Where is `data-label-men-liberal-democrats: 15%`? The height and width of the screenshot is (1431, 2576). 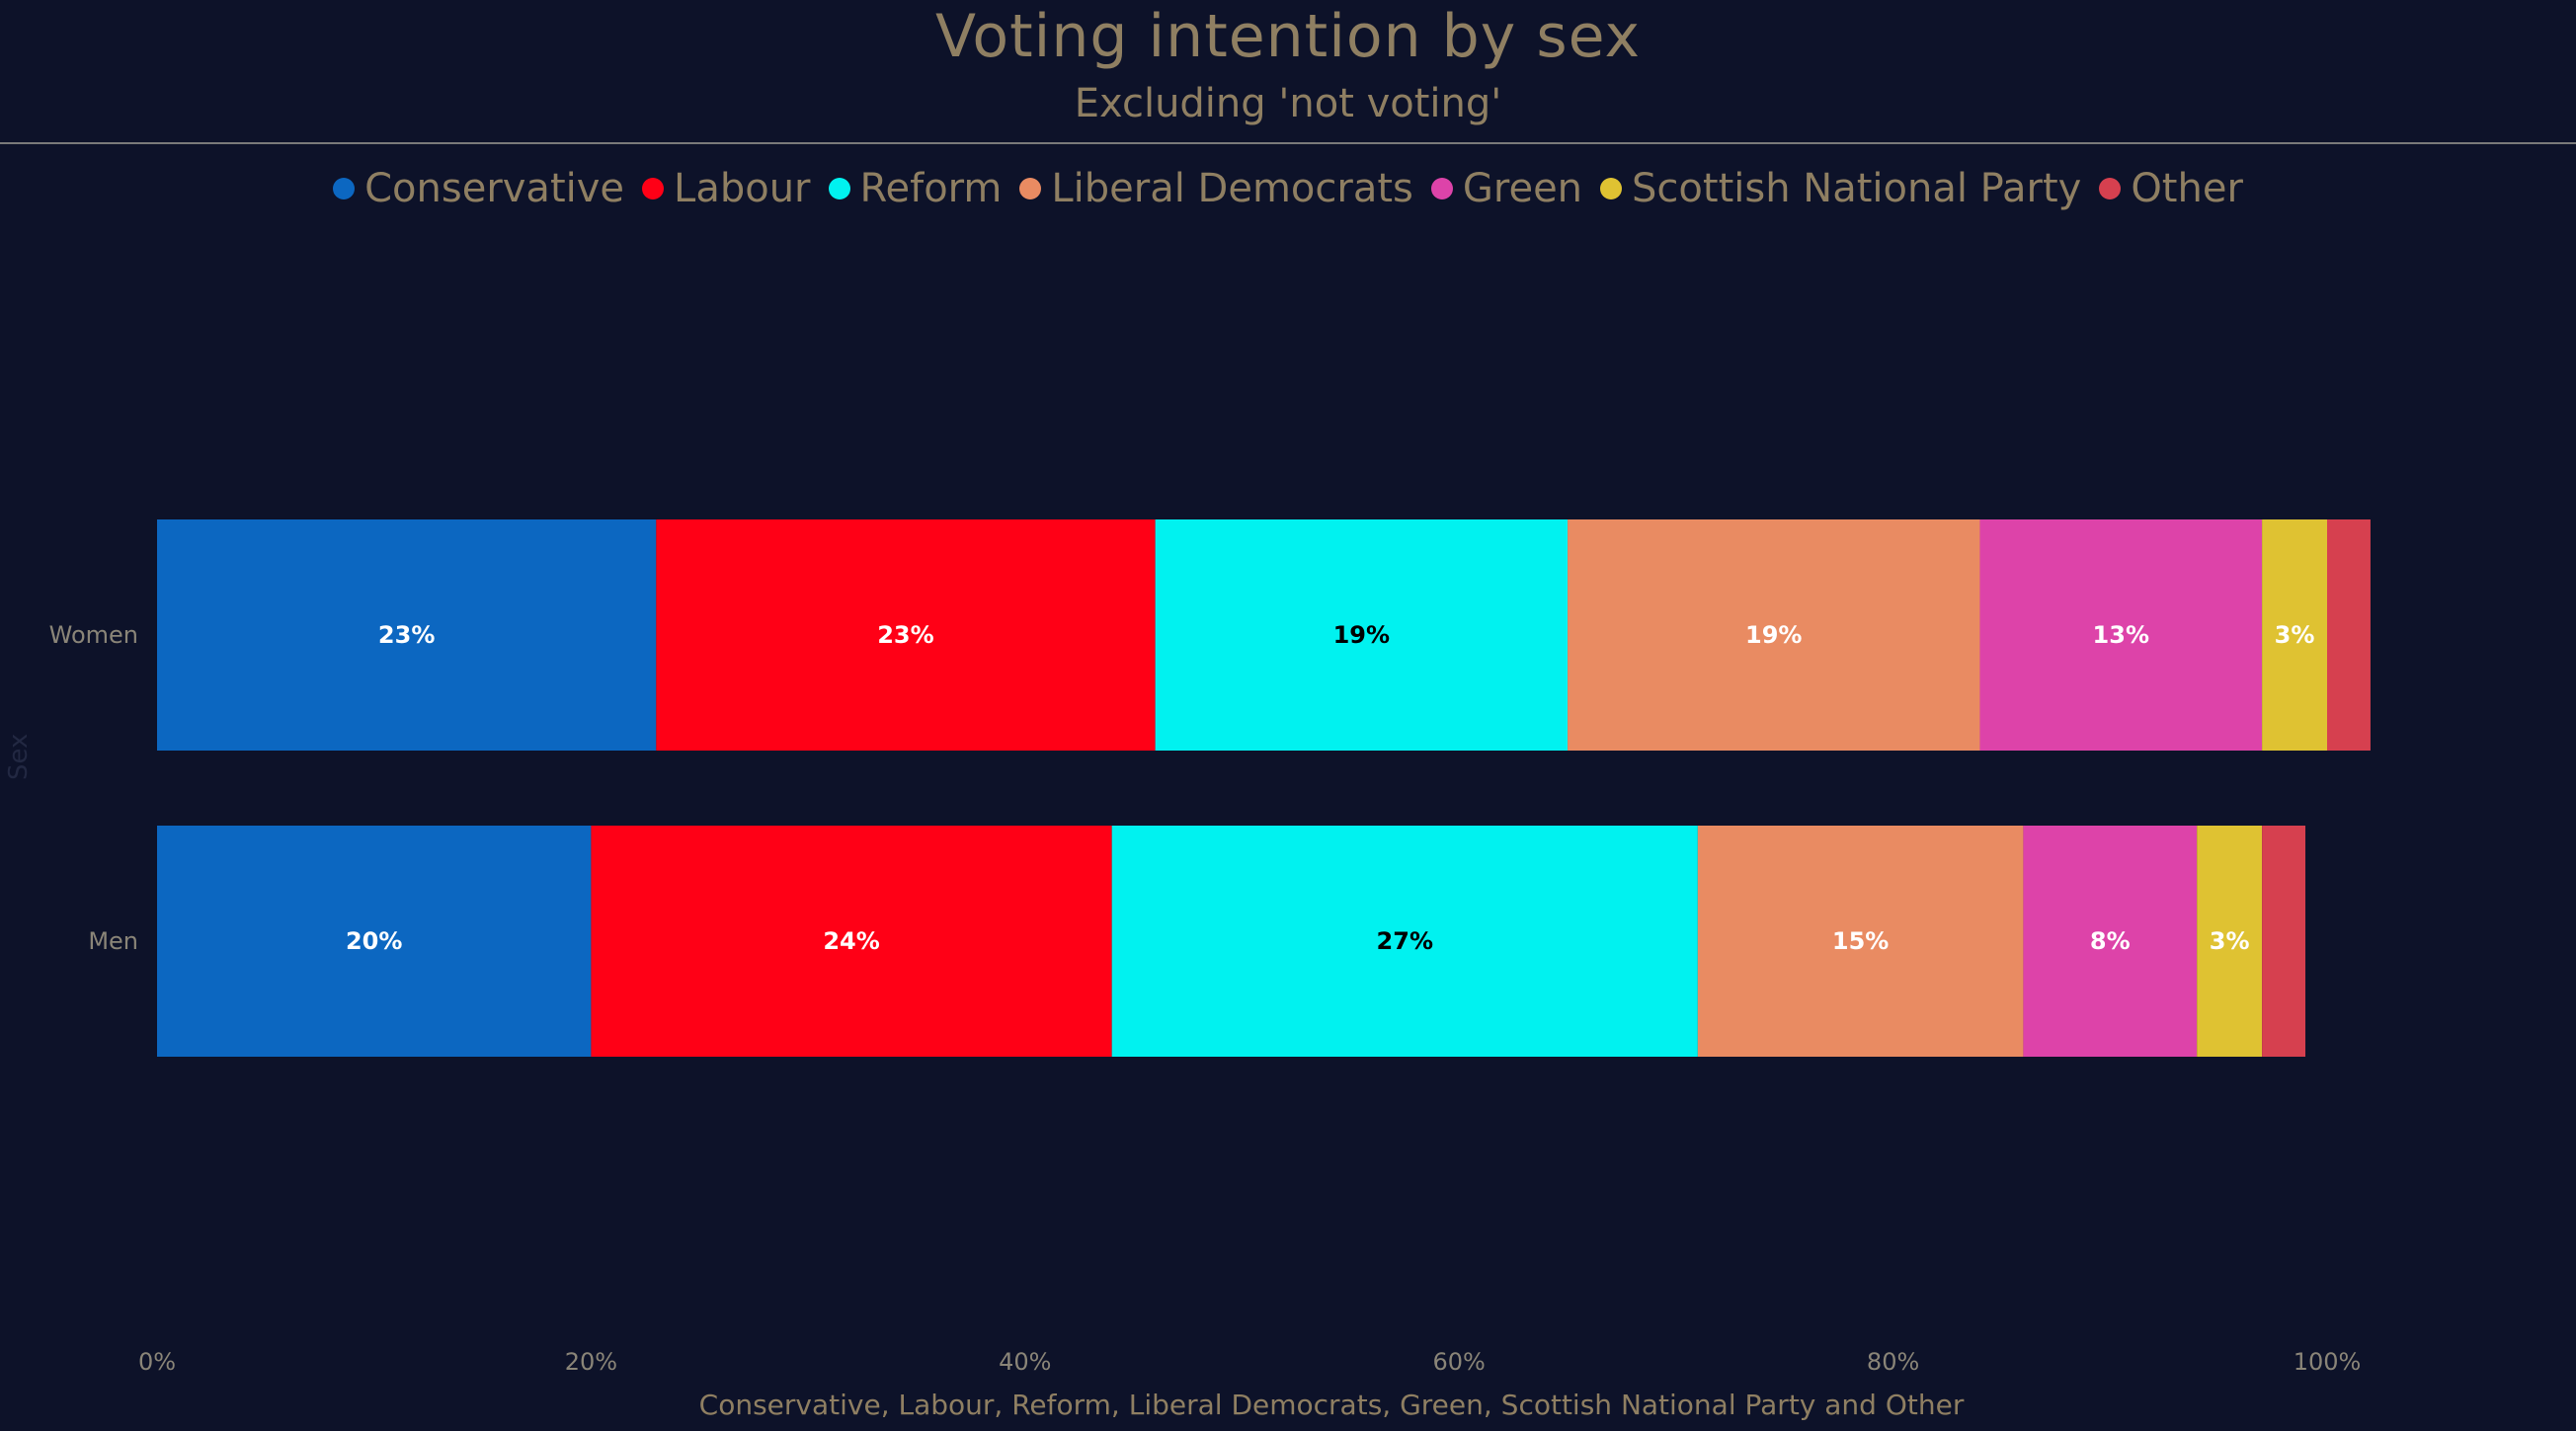 data-label-men-liberal-democrats: 15% is located at coordinates (1860, 941).